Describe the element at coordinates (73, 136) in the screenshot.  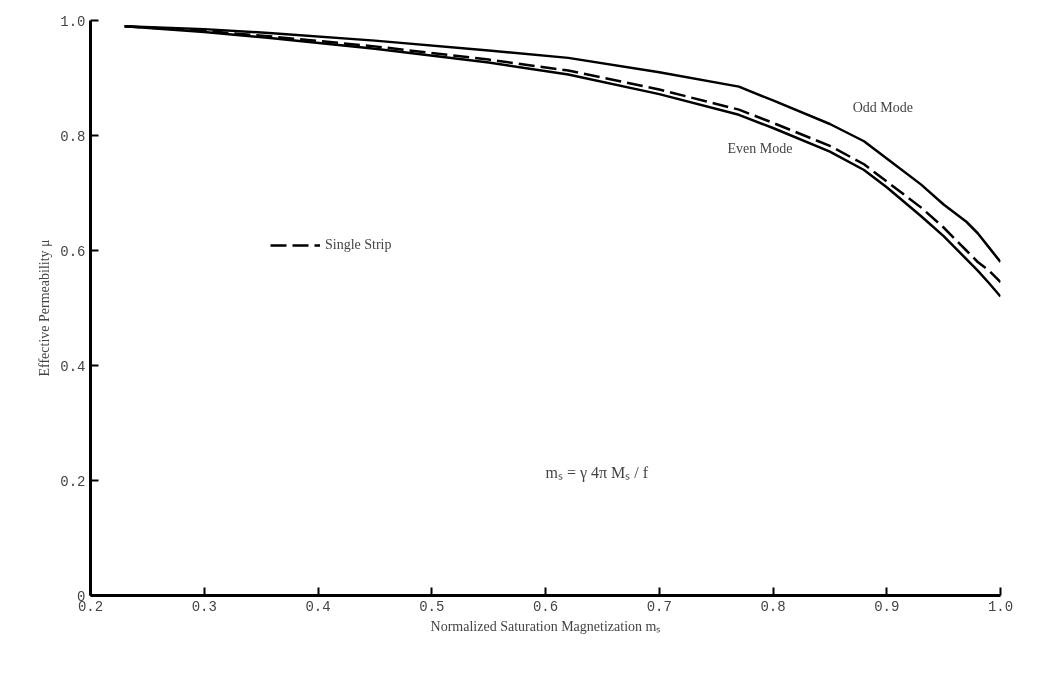
I see `y-tick-label: 0.8` at that location.